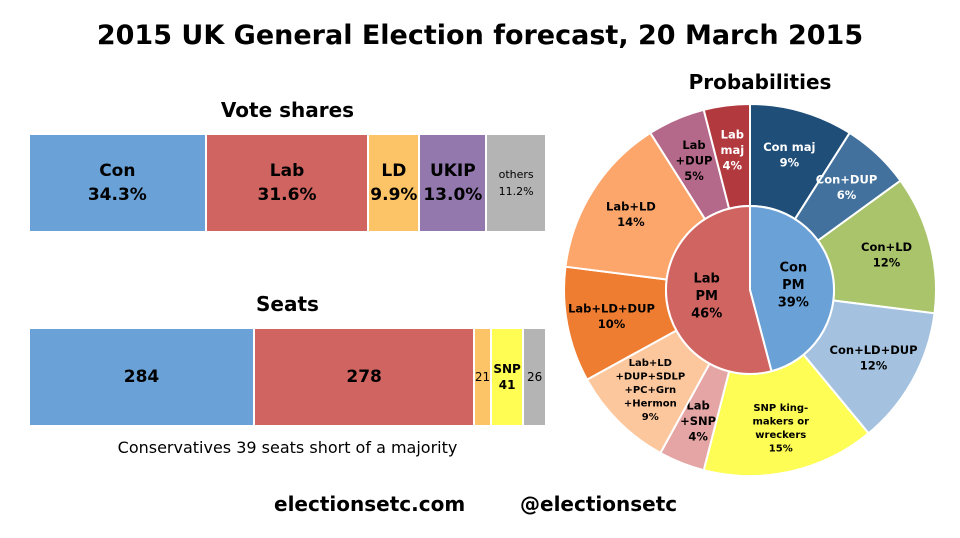 This screenshot has width=960, height=538. I want to click on seats-segment-value: 21, so click(482, 377).